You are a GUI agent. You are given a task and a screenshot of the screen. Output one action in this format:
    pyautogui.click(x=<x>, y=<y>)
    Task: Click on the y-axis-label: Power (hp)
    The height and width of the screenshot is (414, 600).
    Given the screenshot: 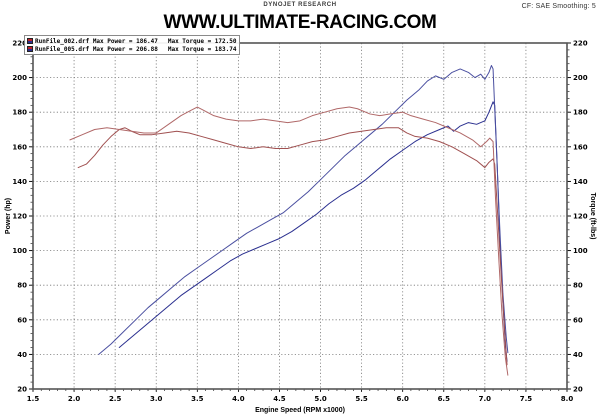 What is the action you would take?
    pyautogui.click(x=8, y=216)
    